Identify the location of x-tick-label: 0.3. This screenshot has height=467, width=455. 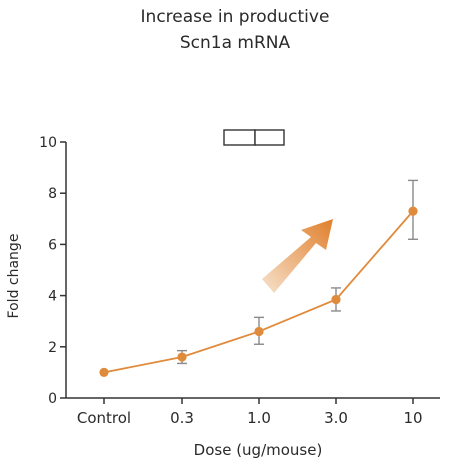
(182, 418).